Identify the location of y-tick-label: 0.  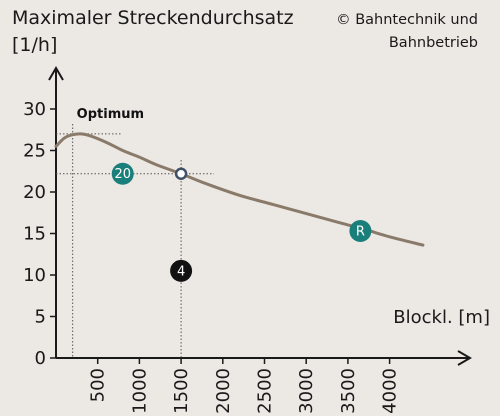
(40, 358).